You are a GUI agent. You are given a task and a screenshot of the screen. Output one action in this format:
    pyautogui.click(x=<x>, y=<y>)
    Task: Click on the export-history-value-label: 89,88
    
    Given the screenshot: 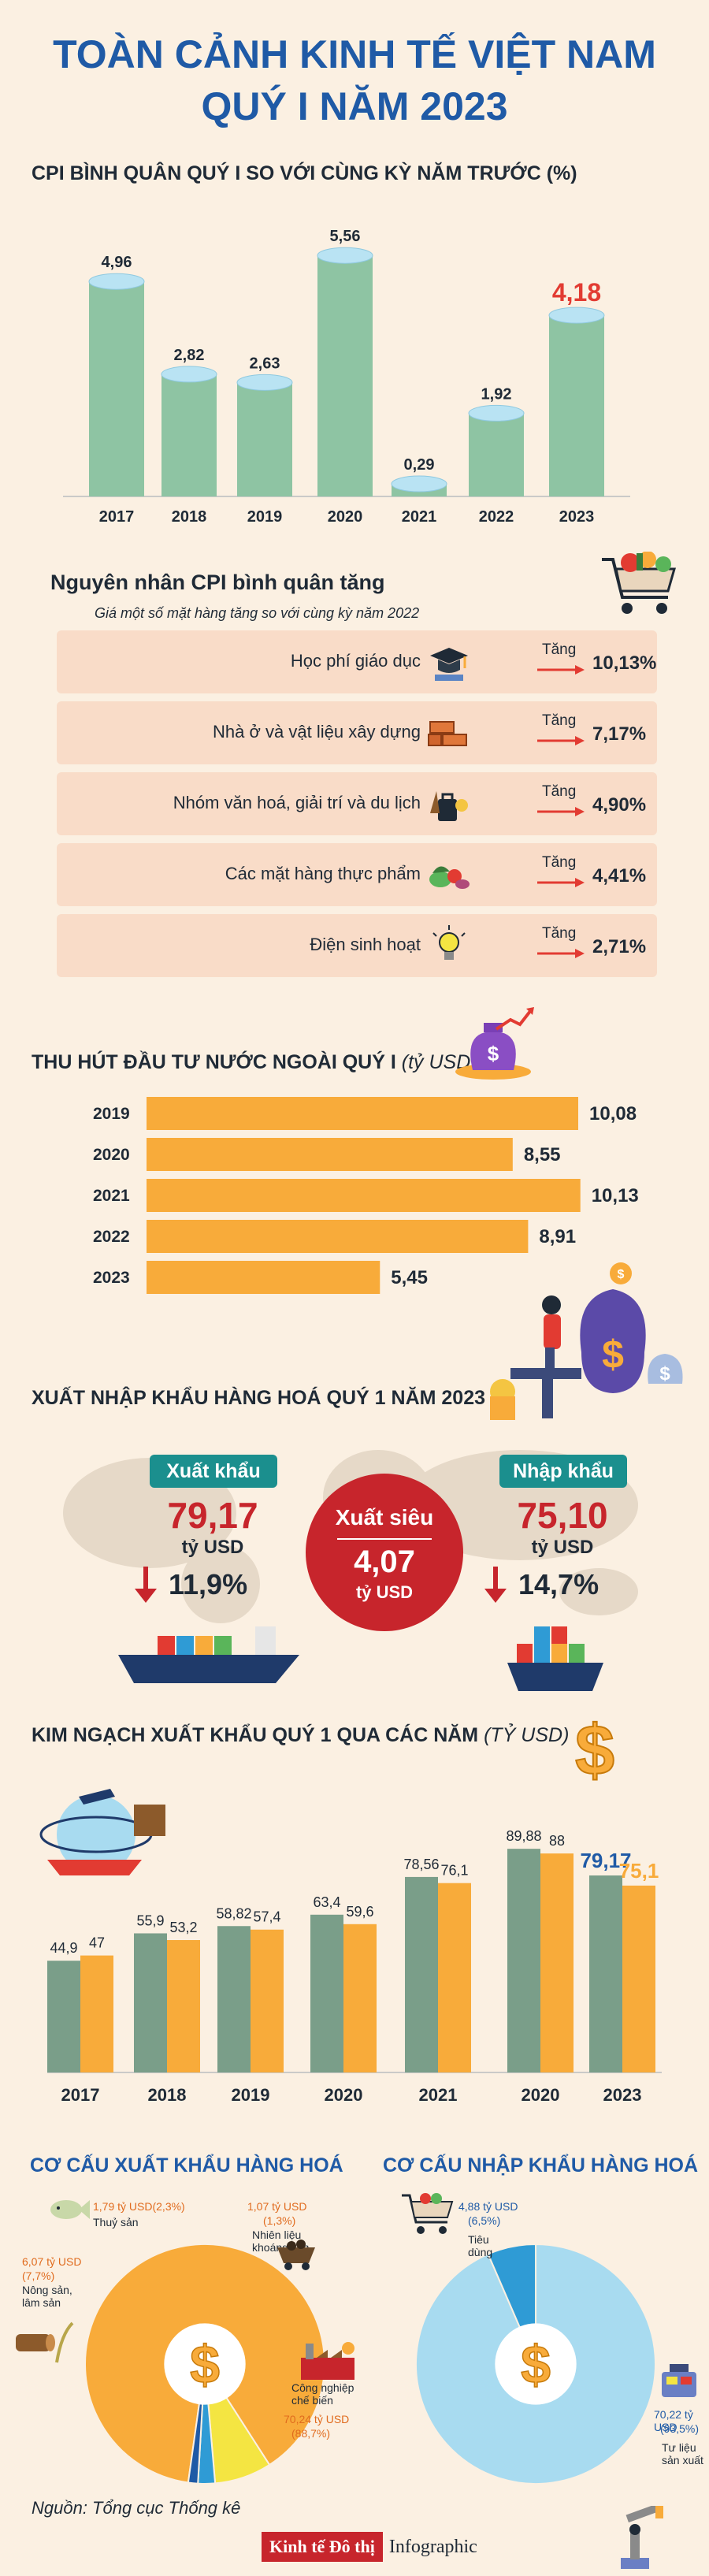 What is the action you would take?
    pyautogui.click(x=523, y=1836)
    